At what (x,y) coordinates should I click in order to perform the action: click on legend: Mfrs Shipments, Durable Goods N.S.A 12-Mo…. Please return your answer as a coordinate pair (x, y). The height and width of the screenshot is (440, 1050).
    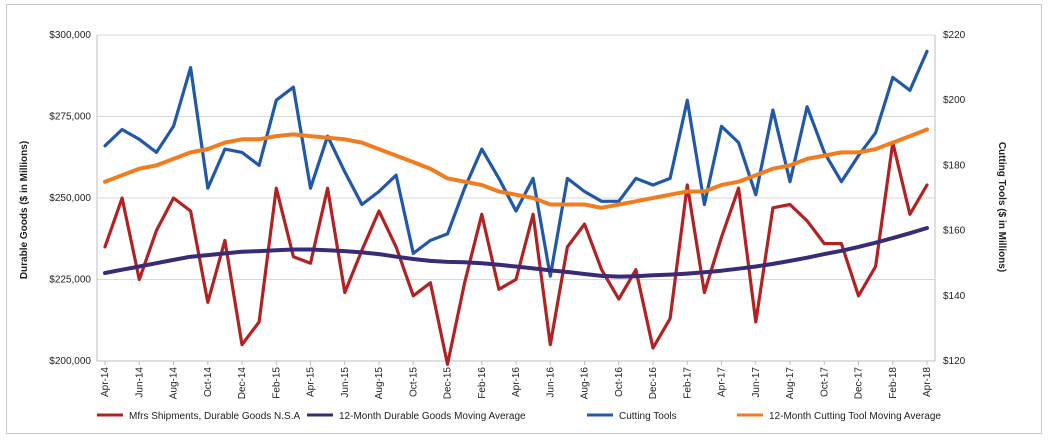
    Looking at the image, I should click on (519, 416).